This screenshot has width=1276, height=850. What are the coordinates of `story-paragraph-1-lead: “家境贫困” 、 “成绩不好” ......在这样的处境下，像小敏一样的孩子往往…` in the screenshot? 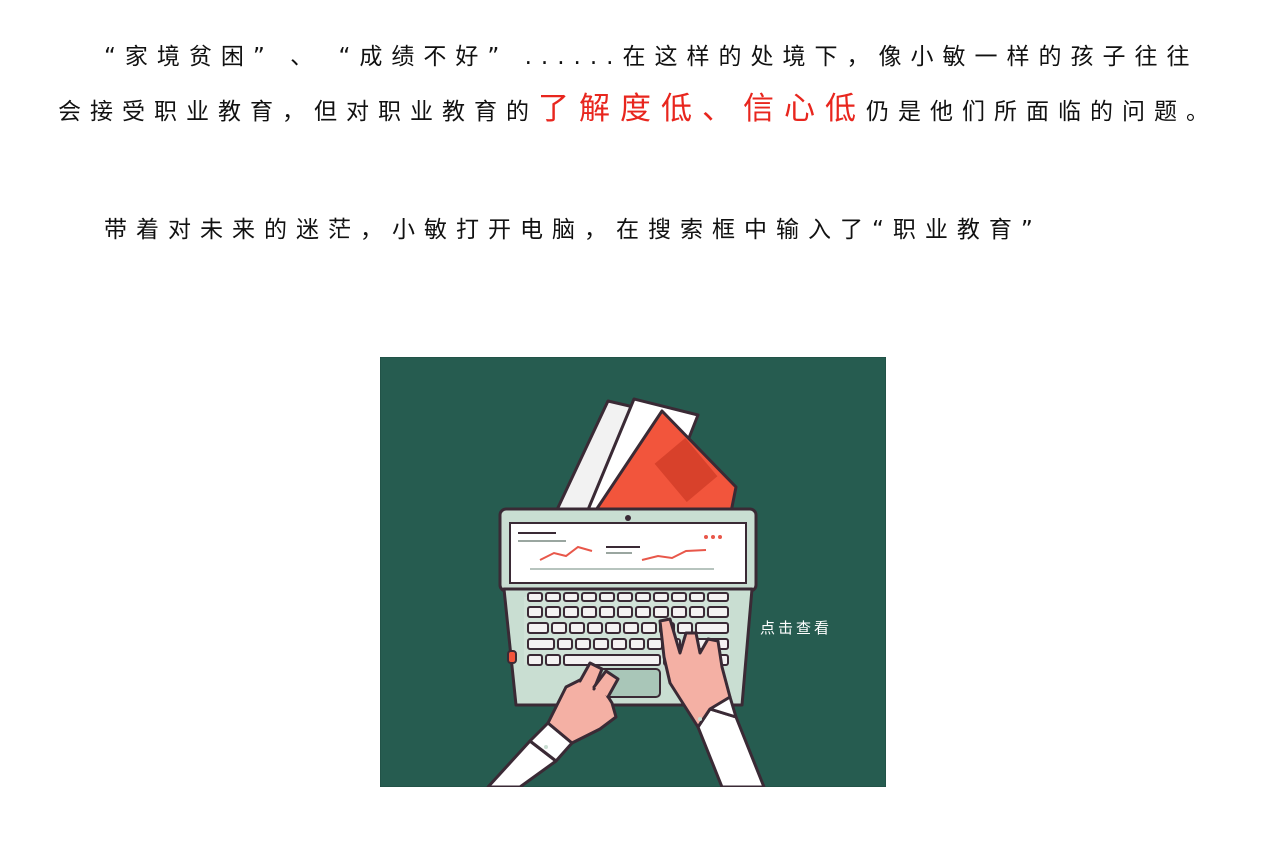 It's located at (628, 84).